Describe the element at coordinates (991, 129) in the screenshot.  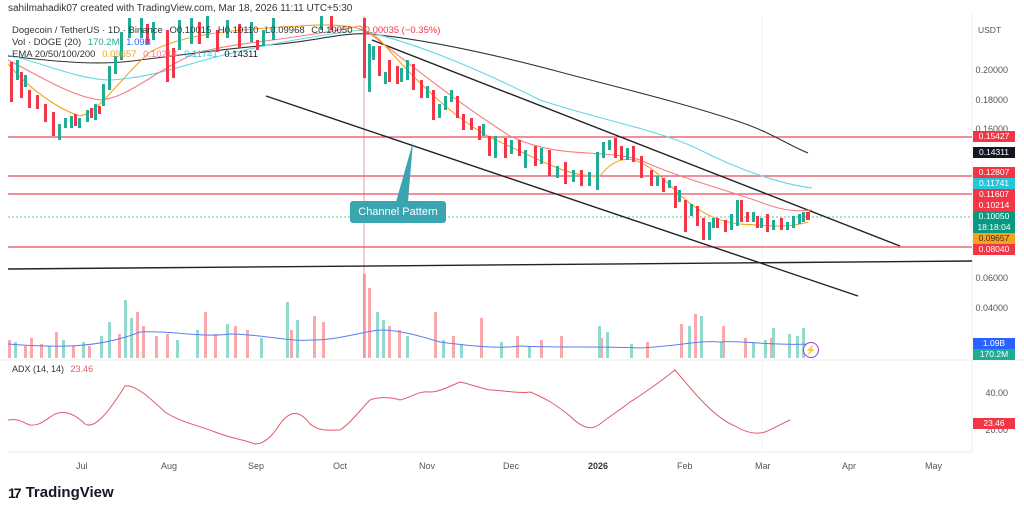
I see `price-tick: 0.16000` at that location.